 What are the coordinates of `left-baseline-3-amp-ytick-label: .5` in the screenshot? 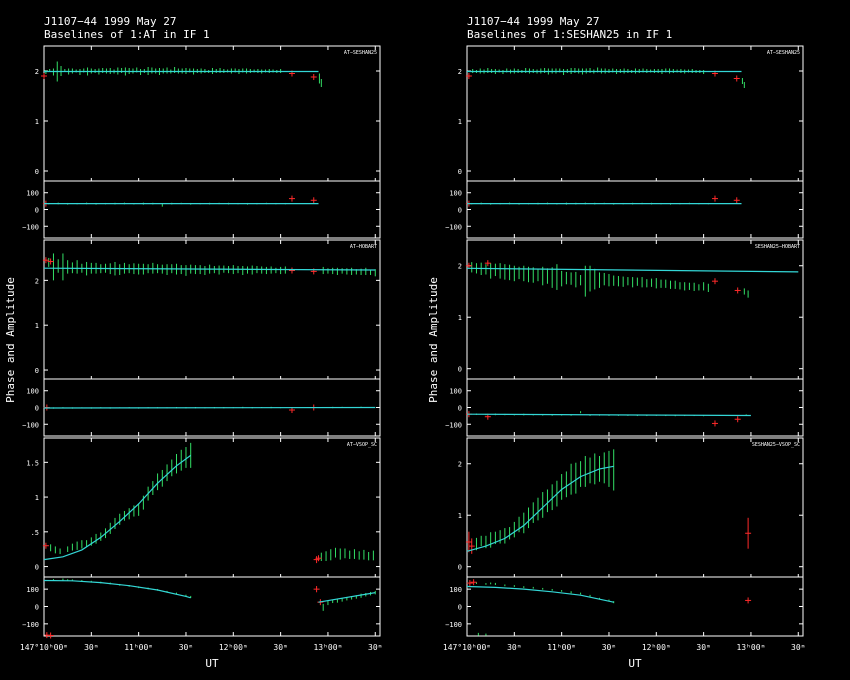 It's located at (35, 533).